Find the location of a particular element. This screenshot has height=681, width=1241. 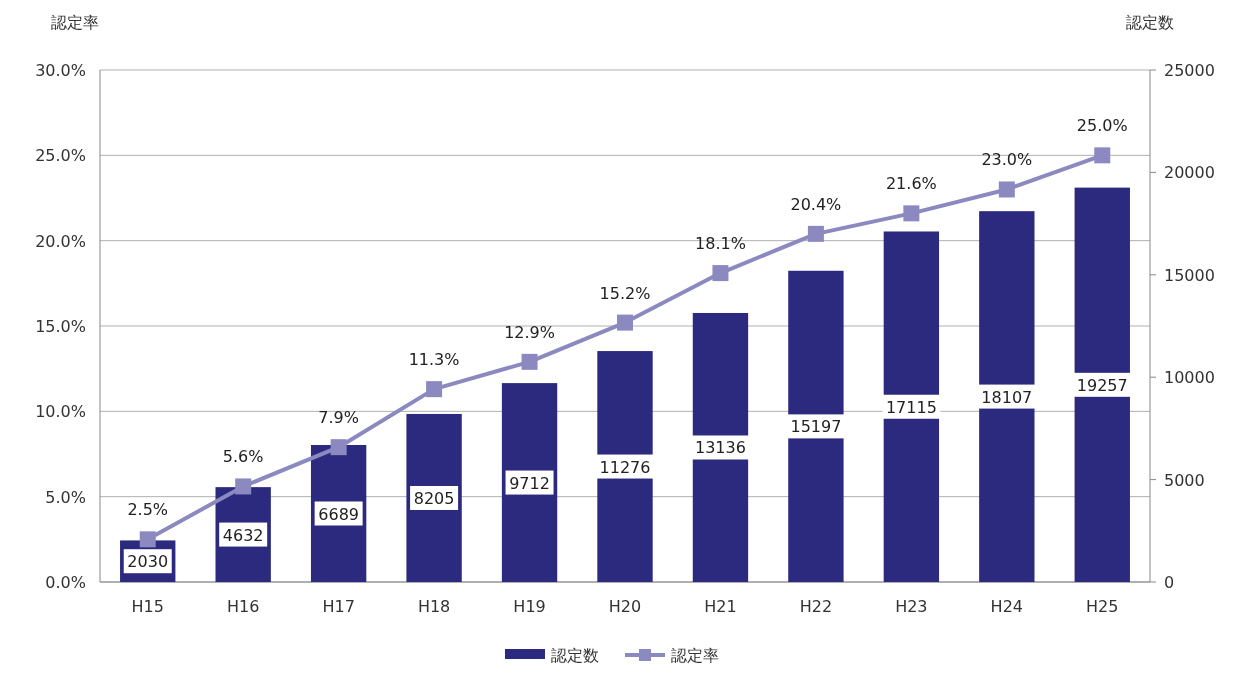

data-label: 5.6% is located at coordinates (243, 457).